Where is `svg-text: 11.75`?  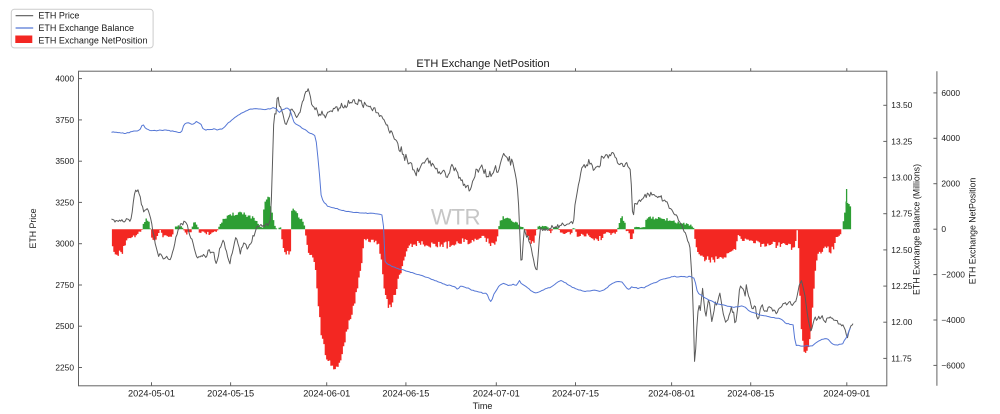 svg-text: 11.75 is located at coordinates (901, 358).